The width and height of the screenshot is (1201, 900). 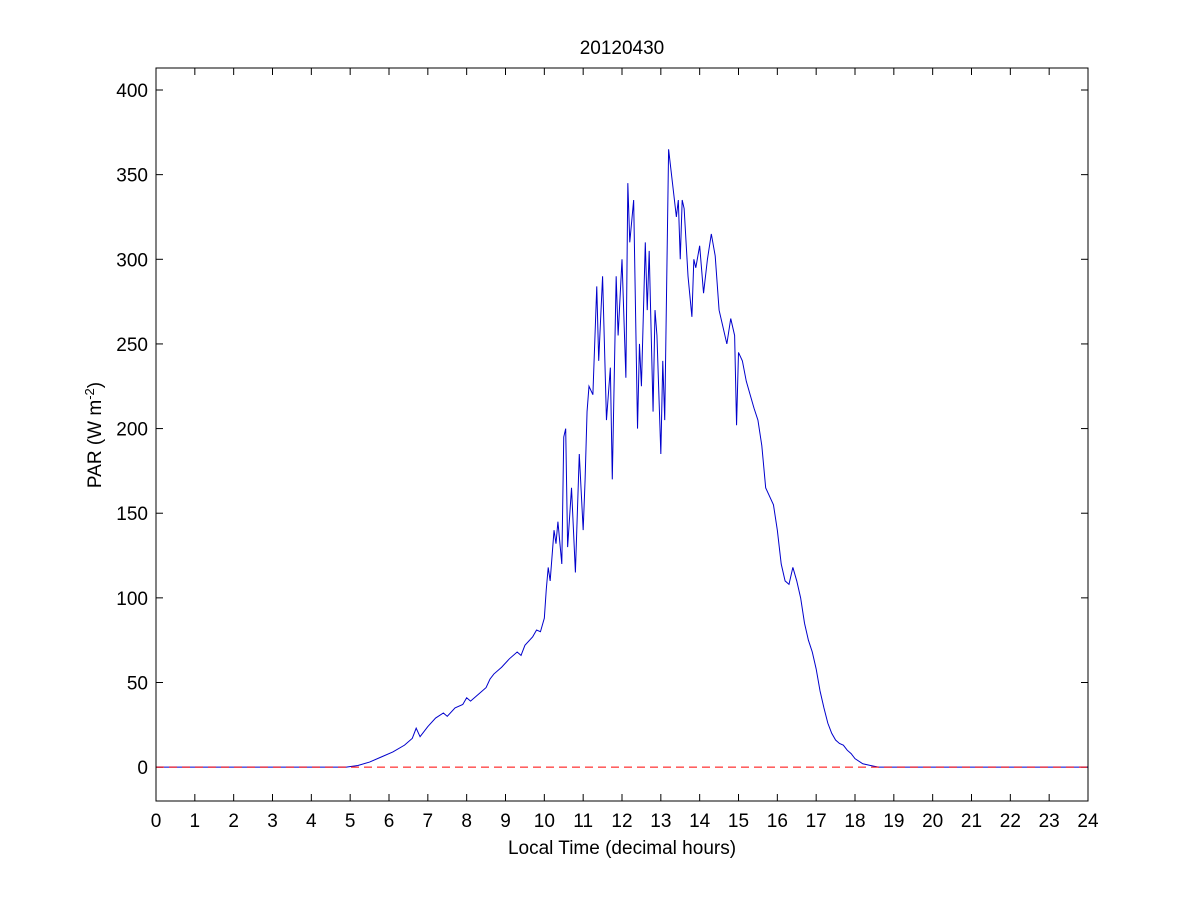 I want to click on y-tick-label: 200, so click(x=132, y=430).